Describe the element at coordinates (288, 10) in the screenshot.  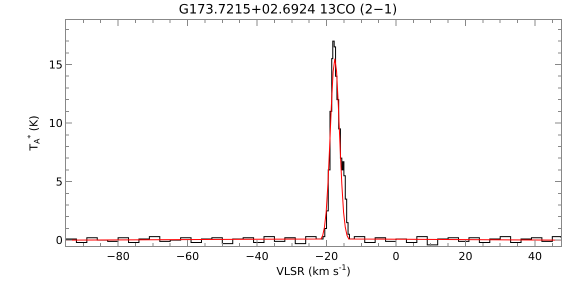
I see `chart-title: G173.7215+02.6924 13CO (2−1)` at that location.